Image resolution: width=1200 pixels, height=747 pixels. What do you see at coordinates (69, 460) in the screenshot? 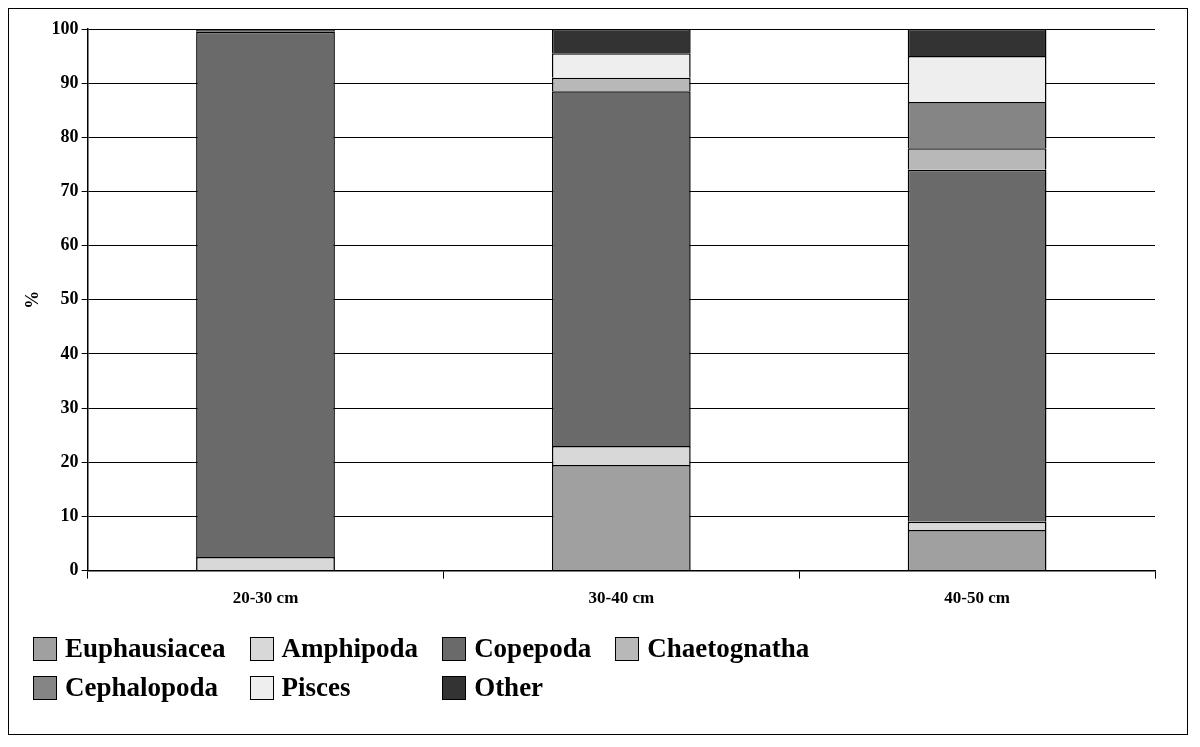
I see `y-tick-label: 20` at bounding box center [69, 460].